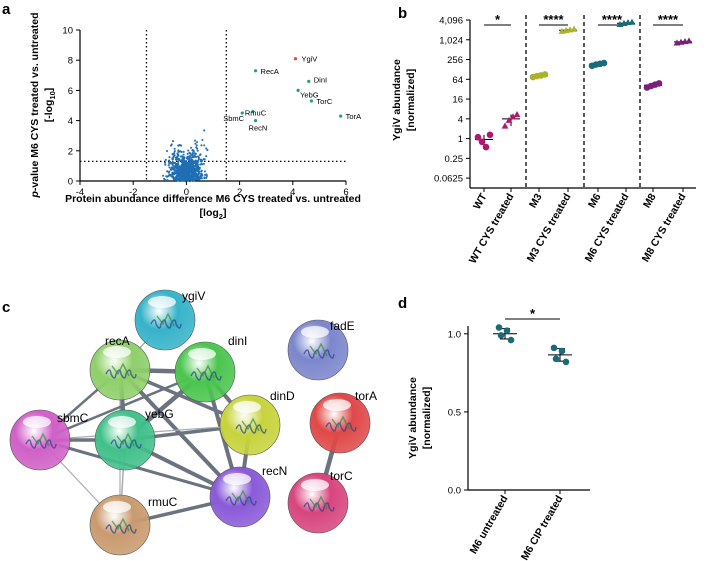  What do you see at coordinates (341, 476) in the screenshot?
I see `network-node-label: torC` at bounding box center [341, 476].